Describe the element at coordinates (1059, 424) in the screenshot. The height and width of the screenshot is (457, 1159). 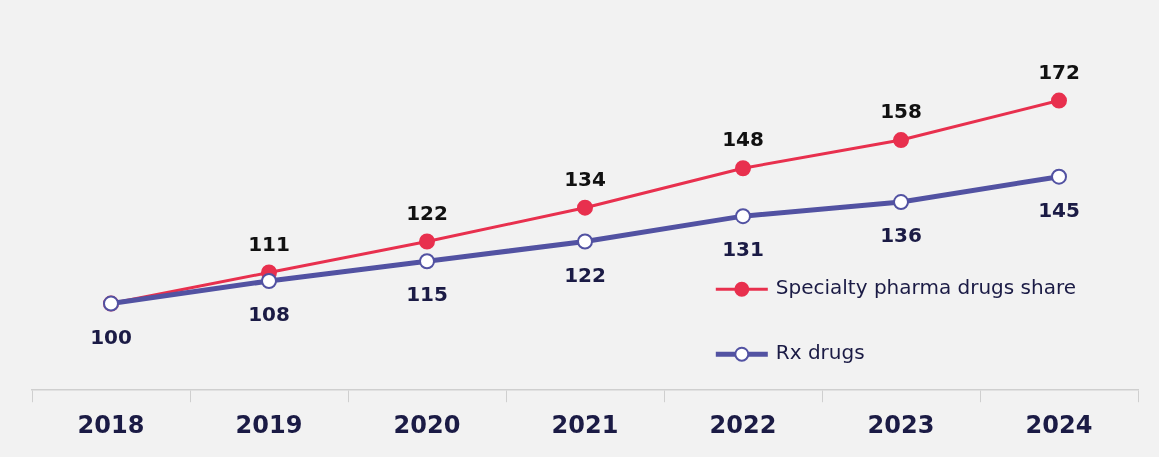
I see `x-tick-label: 2024` at that location.